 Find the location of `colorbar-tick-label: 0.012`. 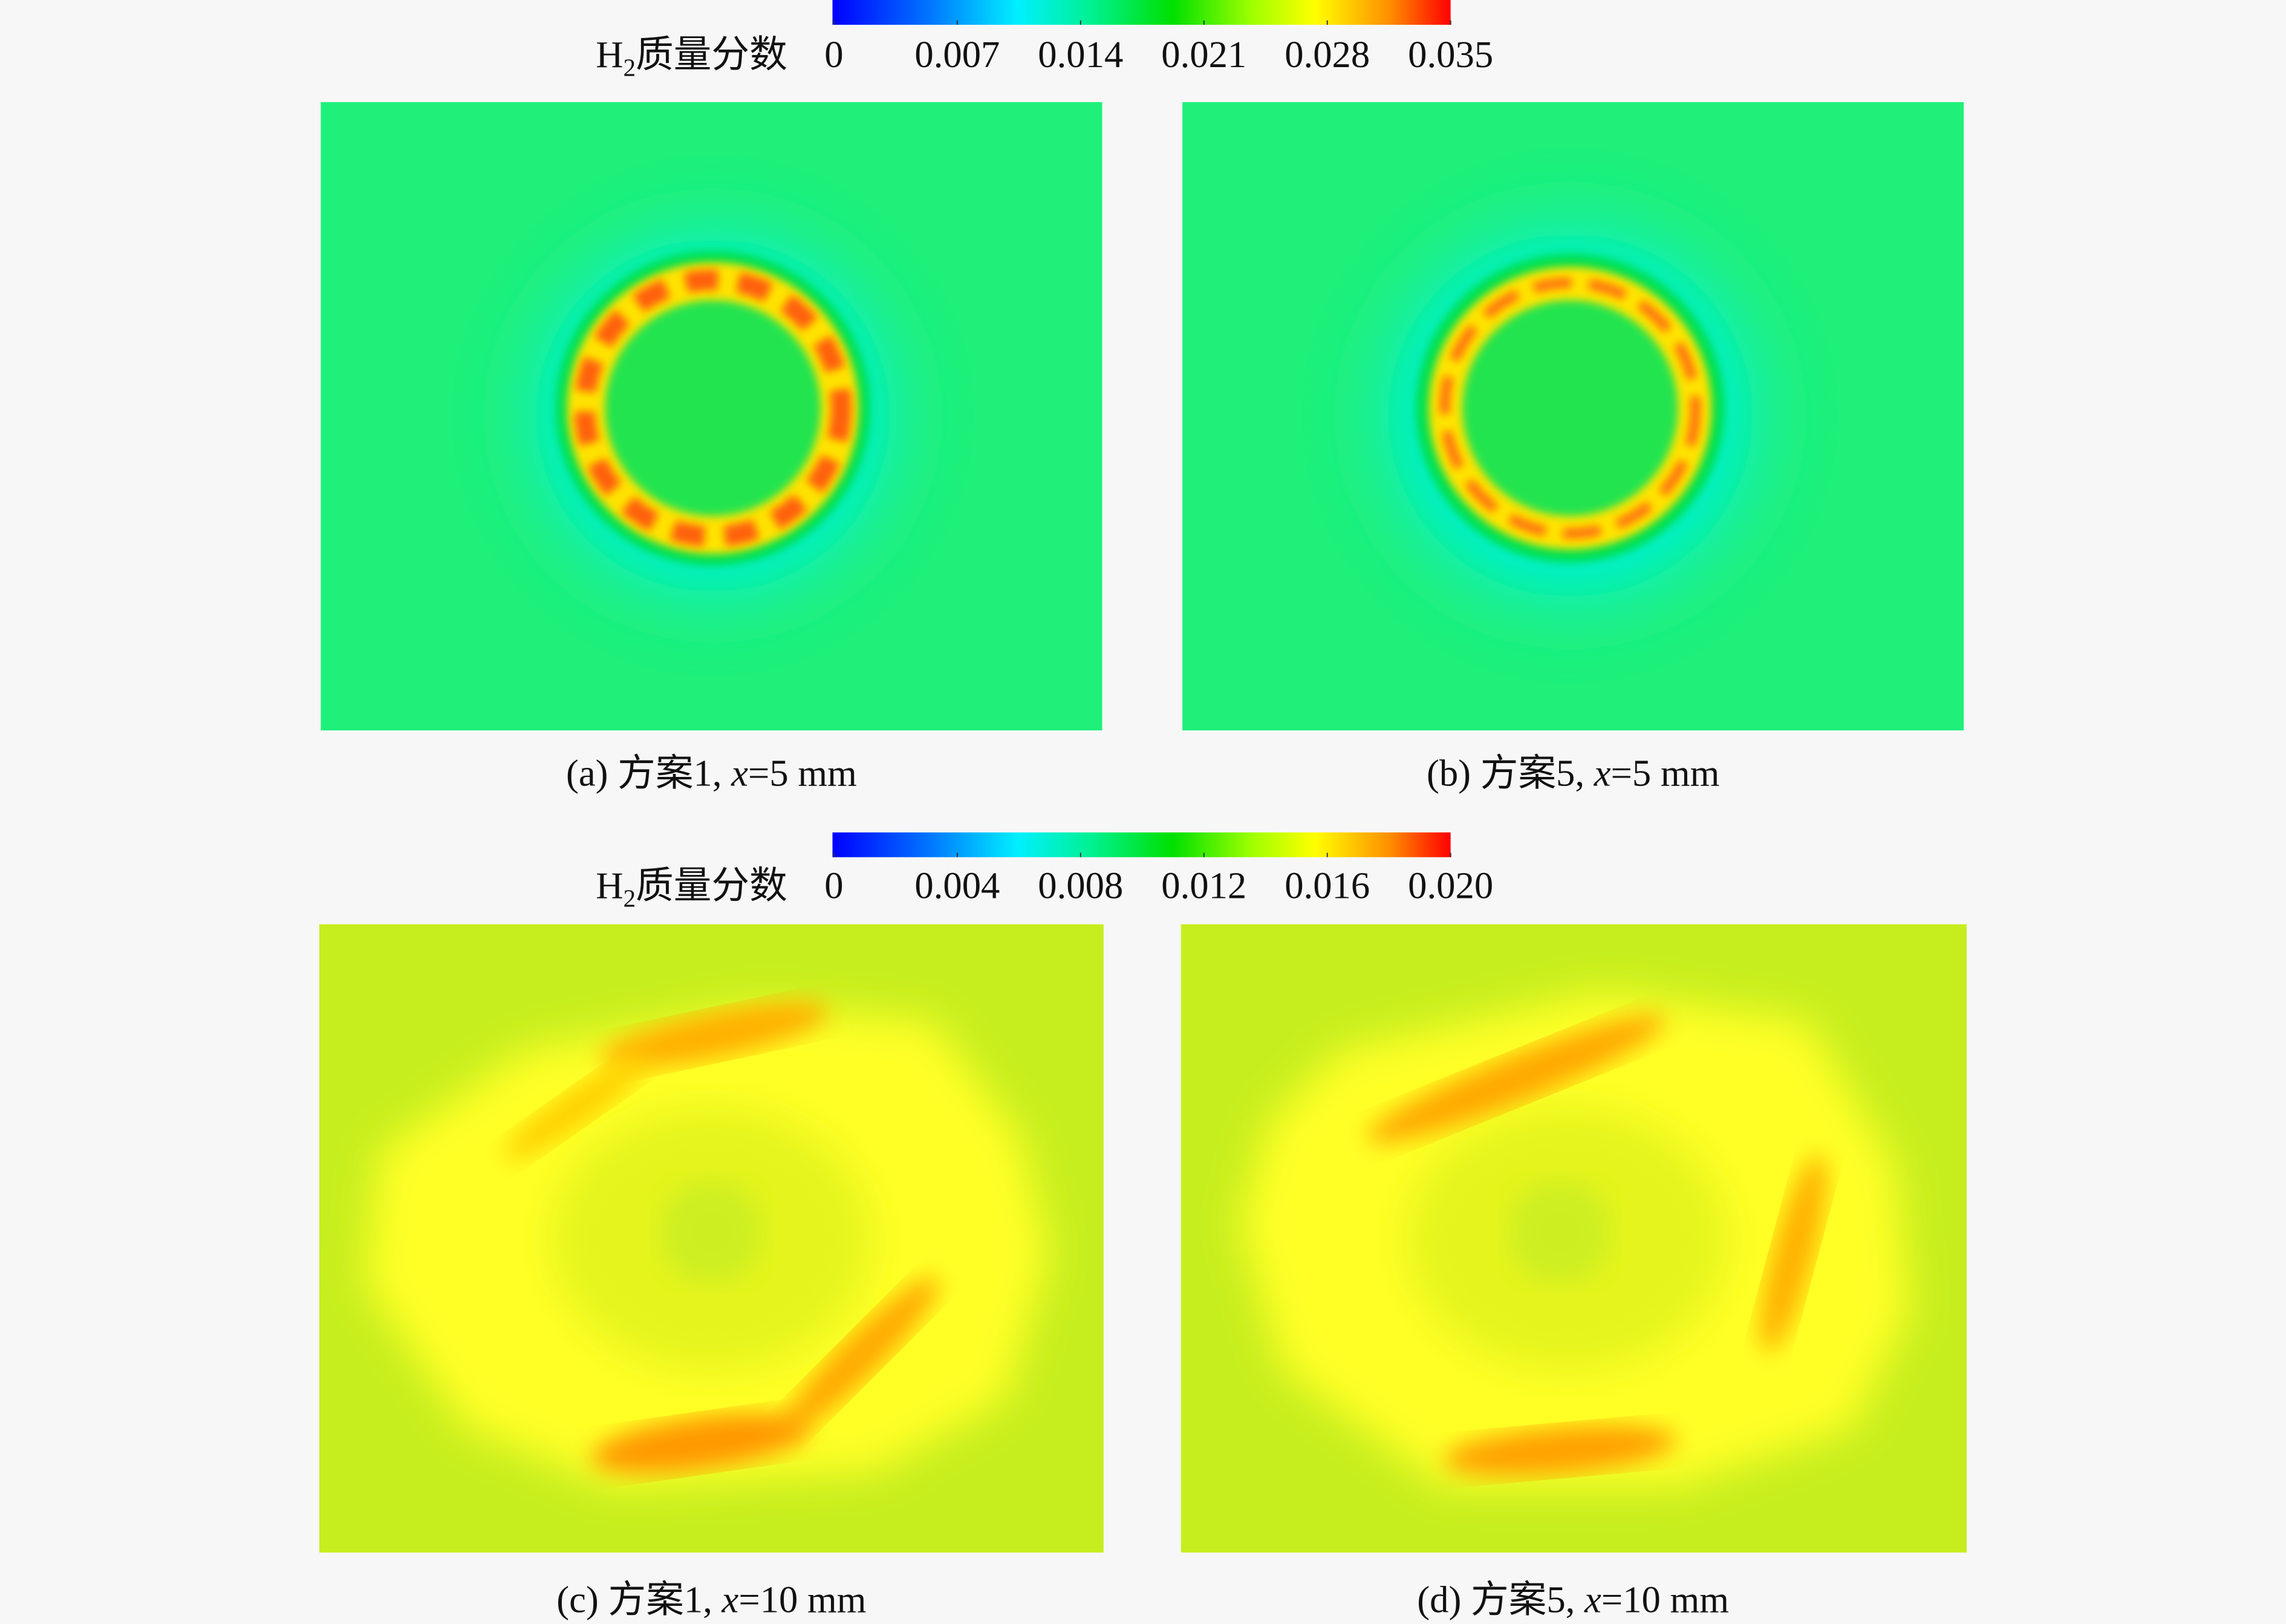

colorbar-tick-label: 0.012 is located at coordinates (1203, 885).